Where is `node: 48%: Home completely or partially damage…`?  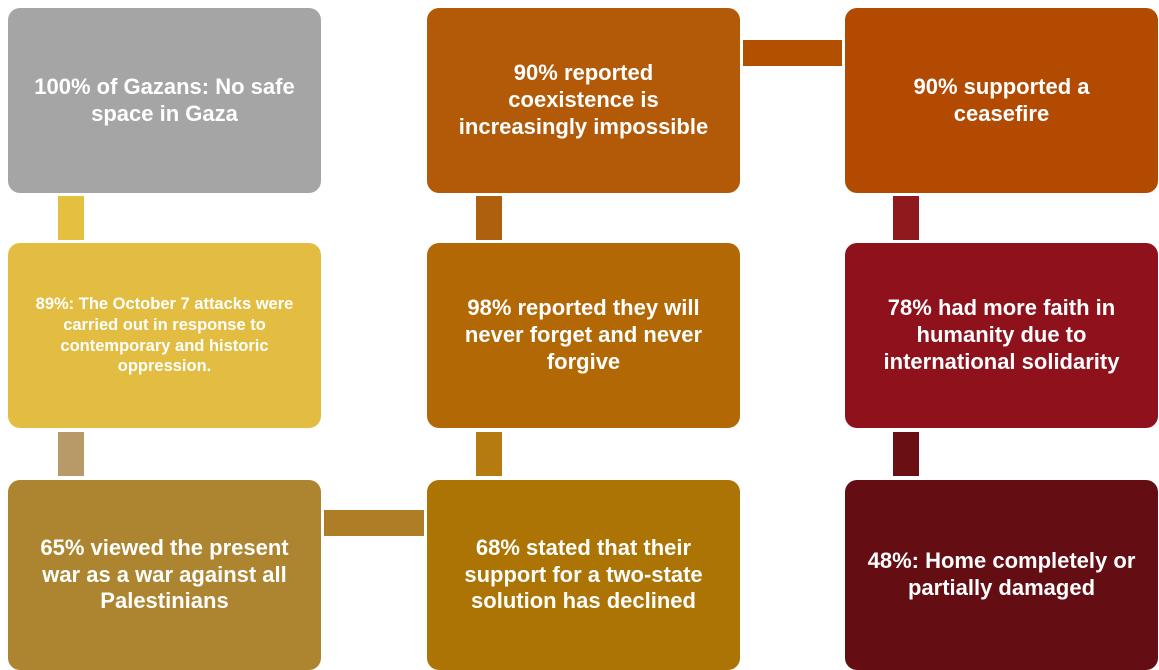
node: 48%: Home completely or partially damage… is located at coordinates (1001, 575).